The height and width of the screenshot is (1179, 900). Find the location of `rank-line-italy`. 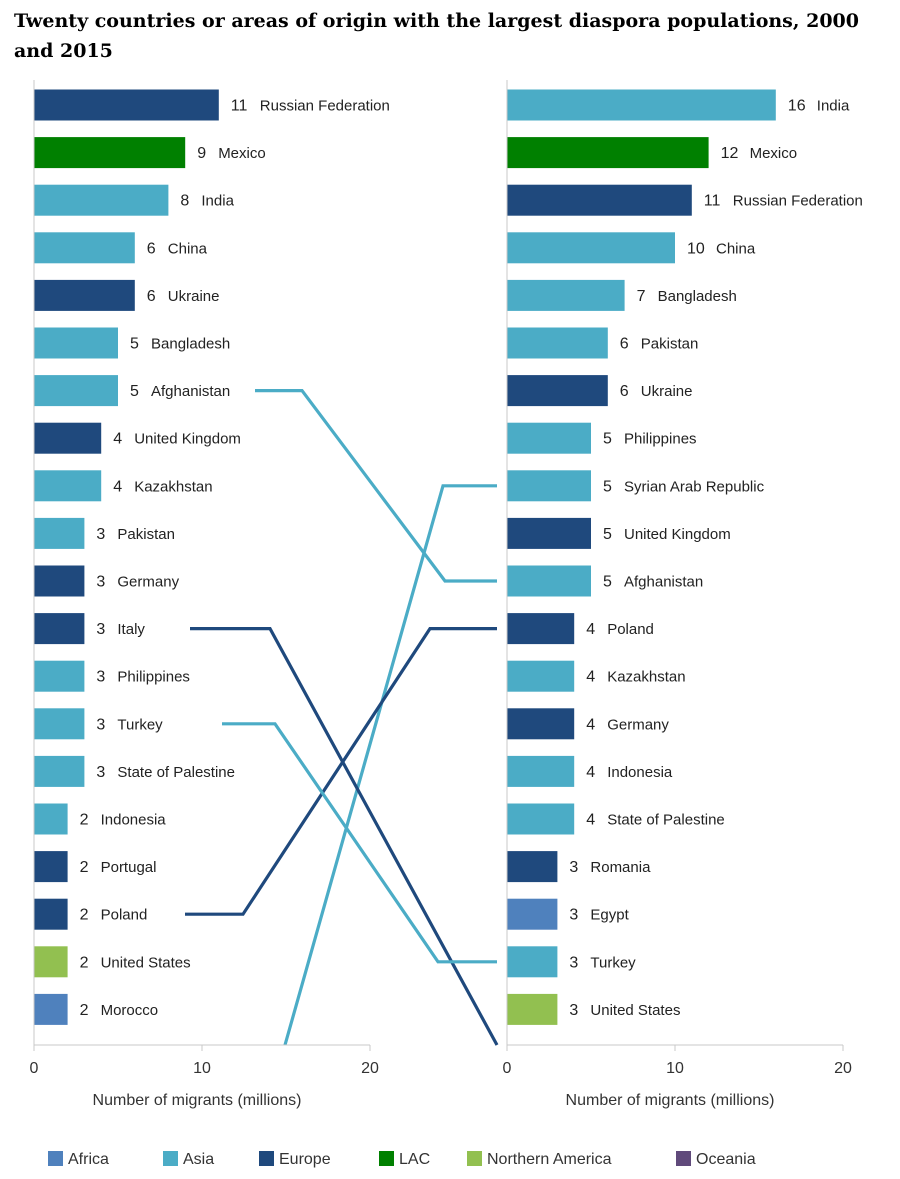

rank-line-italy is located at coordinates (344, 836).